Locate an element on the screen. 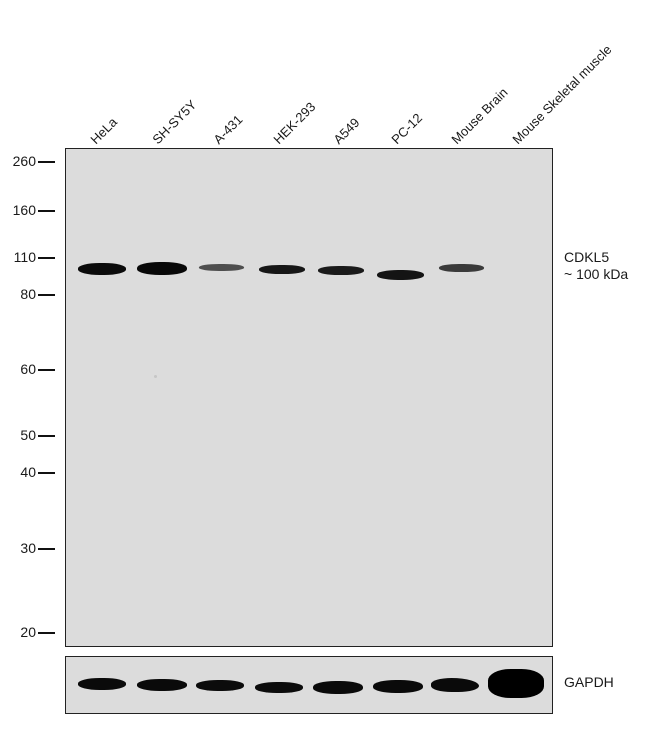 The image size is (650, 740). target-size: ~ 100 kDa is located at coordinates (596, 274).